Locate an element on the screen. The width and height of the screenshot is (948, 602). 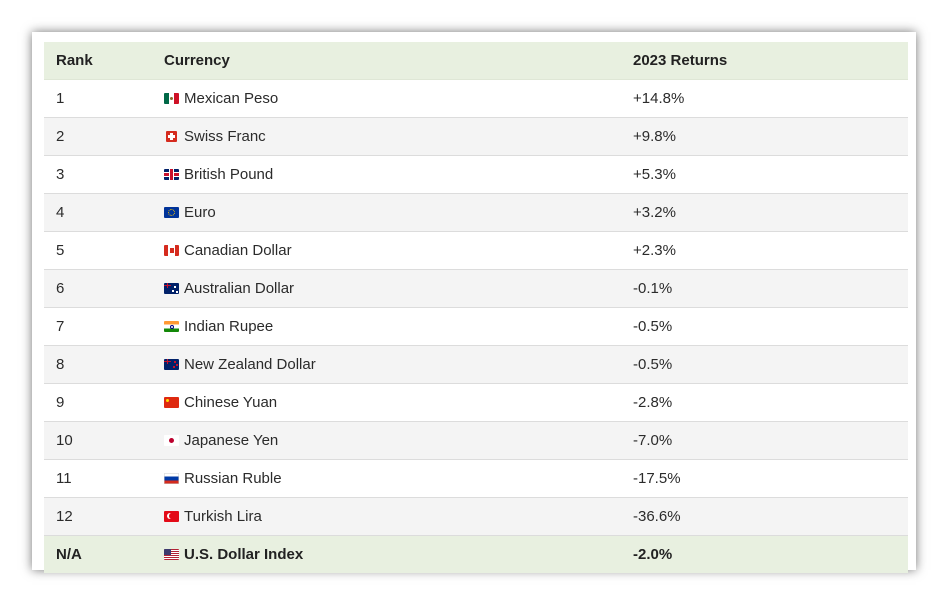
returns-cell: +3.2% is located at coordinates (654, 212).